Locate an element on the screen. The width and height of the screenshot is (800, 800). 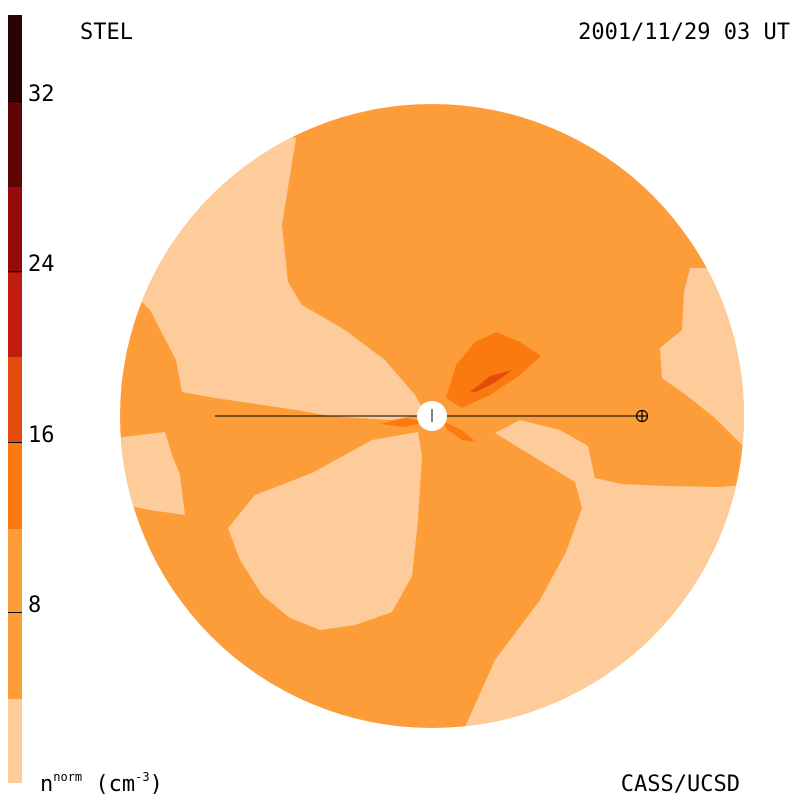
unit-base: n is located at coordinates (47, 784).